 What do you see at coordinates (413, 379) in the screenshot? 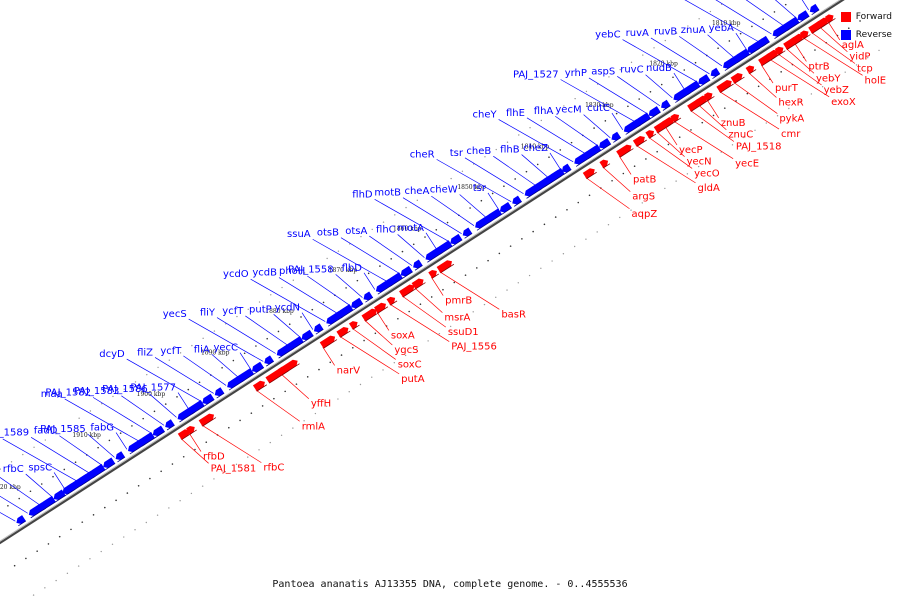
I see `gene-label: putA` at bounding box center [413, 379].